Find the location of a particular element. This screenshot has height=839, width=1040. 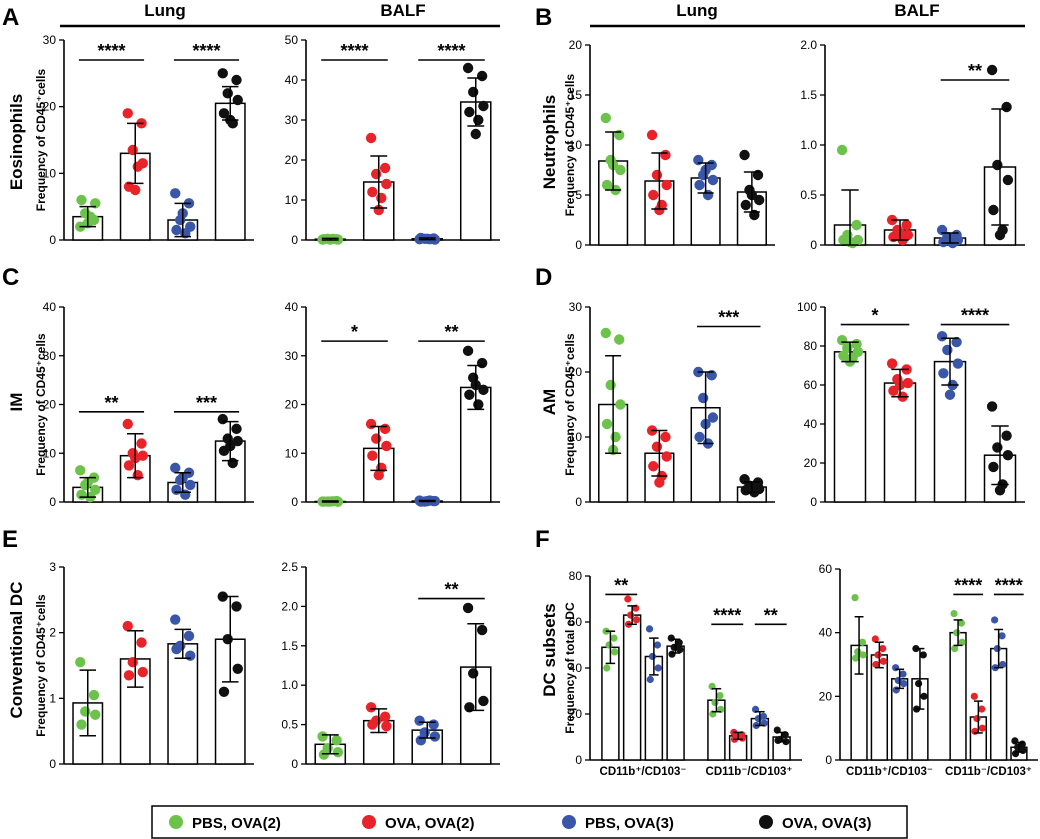

y-tick-label: 10 is located at coordinates (576, 437).